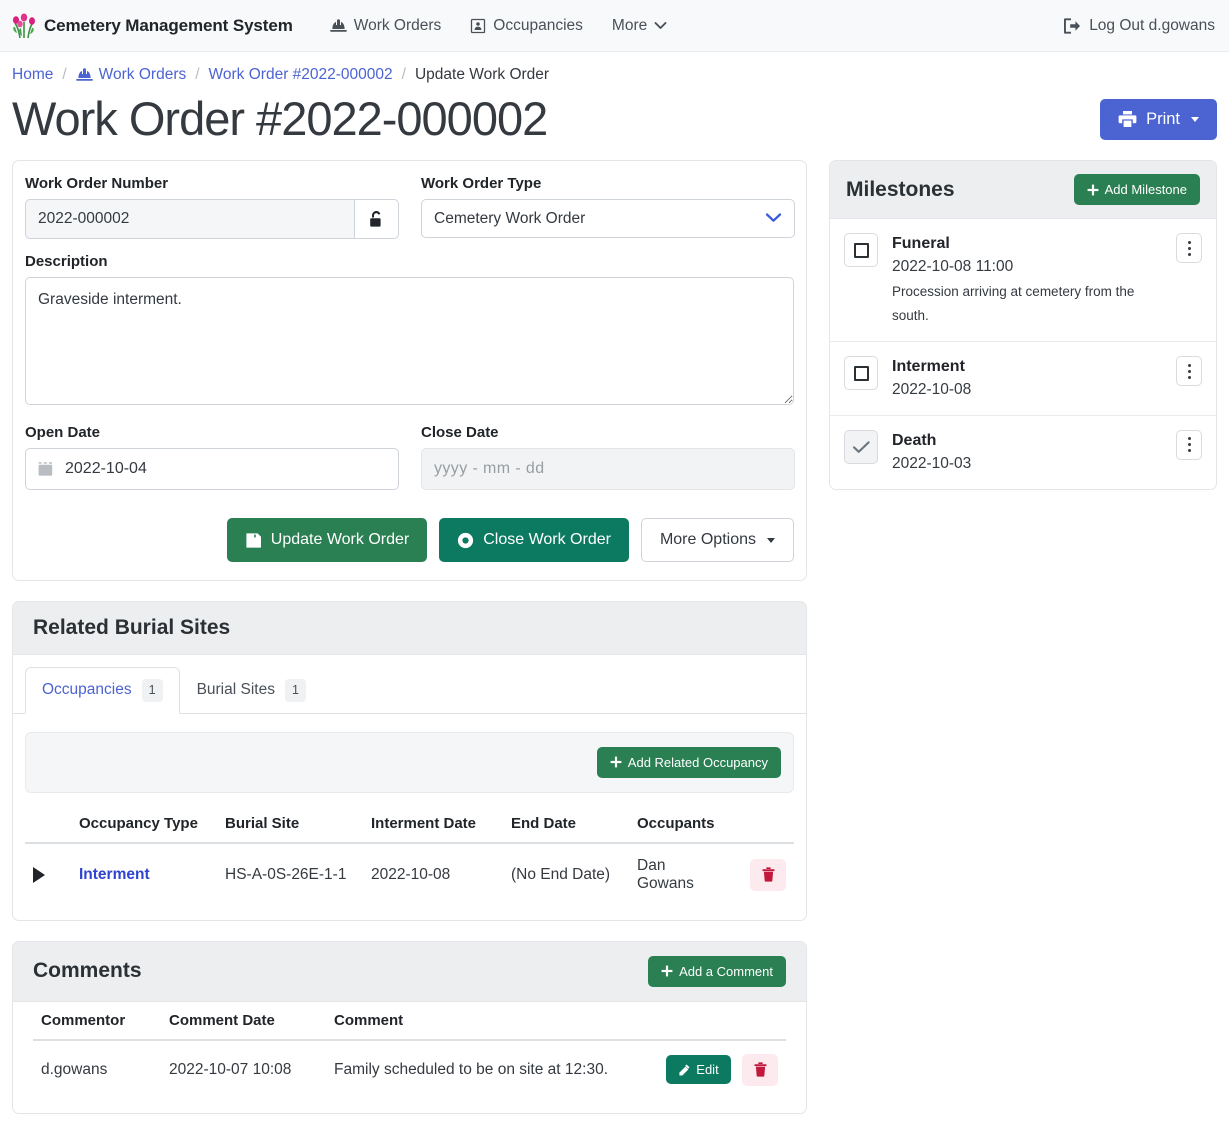 The height and width of the screenshot is (1134, 1229). Describe the element at coordinates (33, 74) in the screenshot. I see `breadcrumb-item-home: Home` at that location.